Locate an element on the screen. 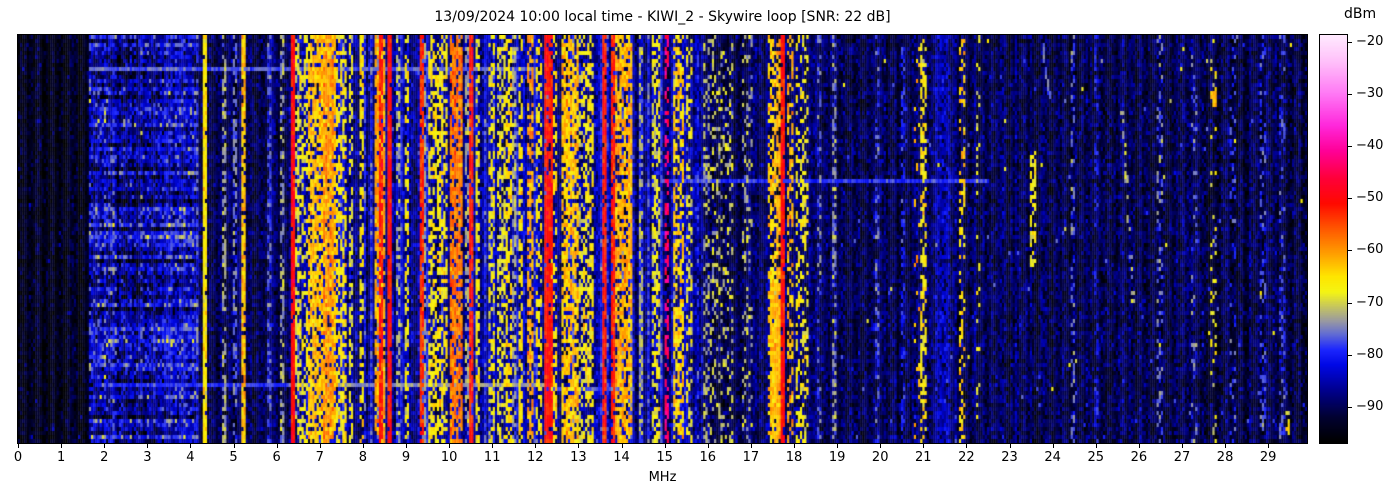  colorbar-tick-label: −70 is located at coordinates (1370, 302).